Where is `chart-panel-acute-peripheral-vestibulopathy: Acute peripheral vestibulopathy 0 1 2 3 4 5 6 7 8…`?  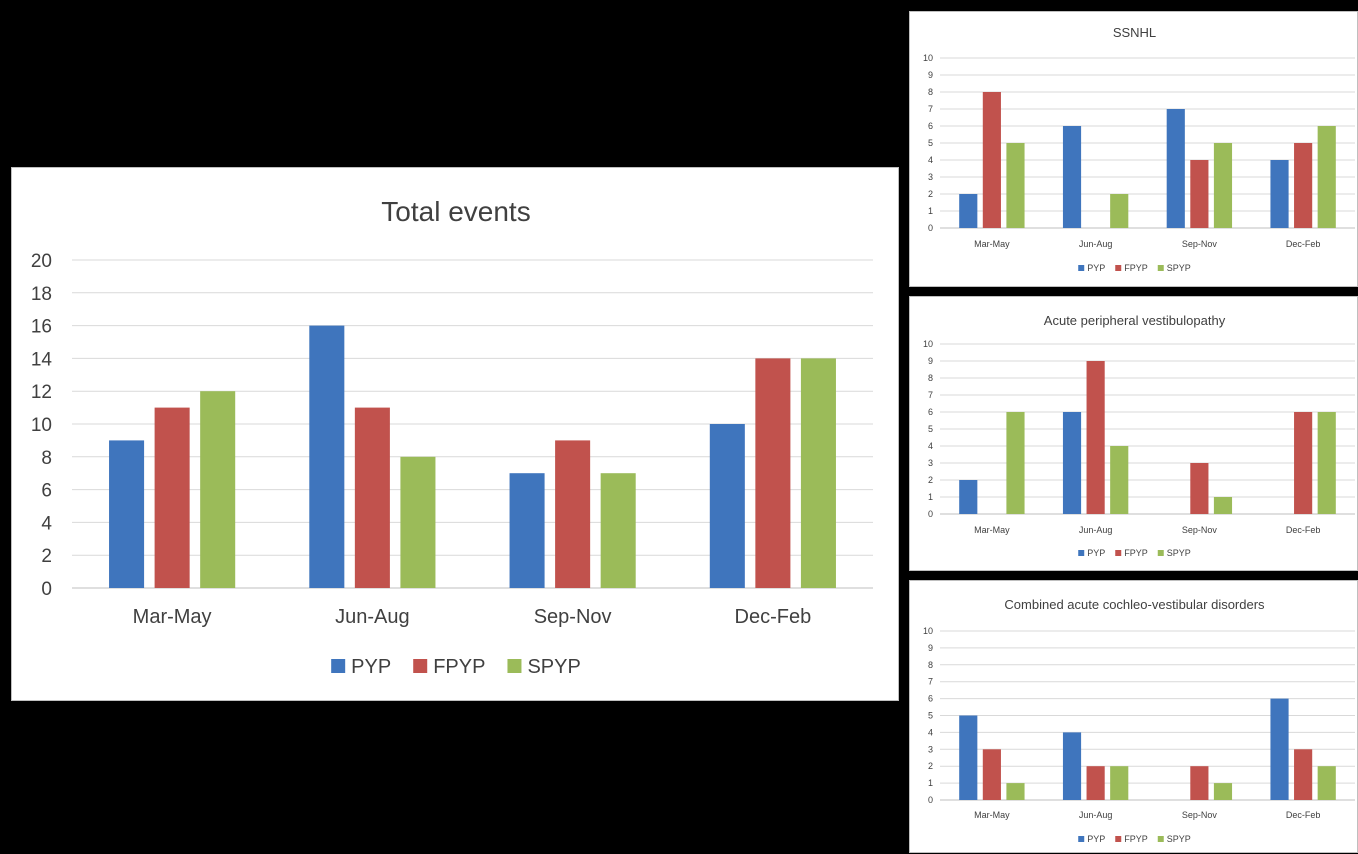
chart-panel-acute-peripheral-vestibulopathy: Acute peripheral vestibulopathy 0 1 2 3 4 5 6 7 8… is located at coordinates (1133, 433).